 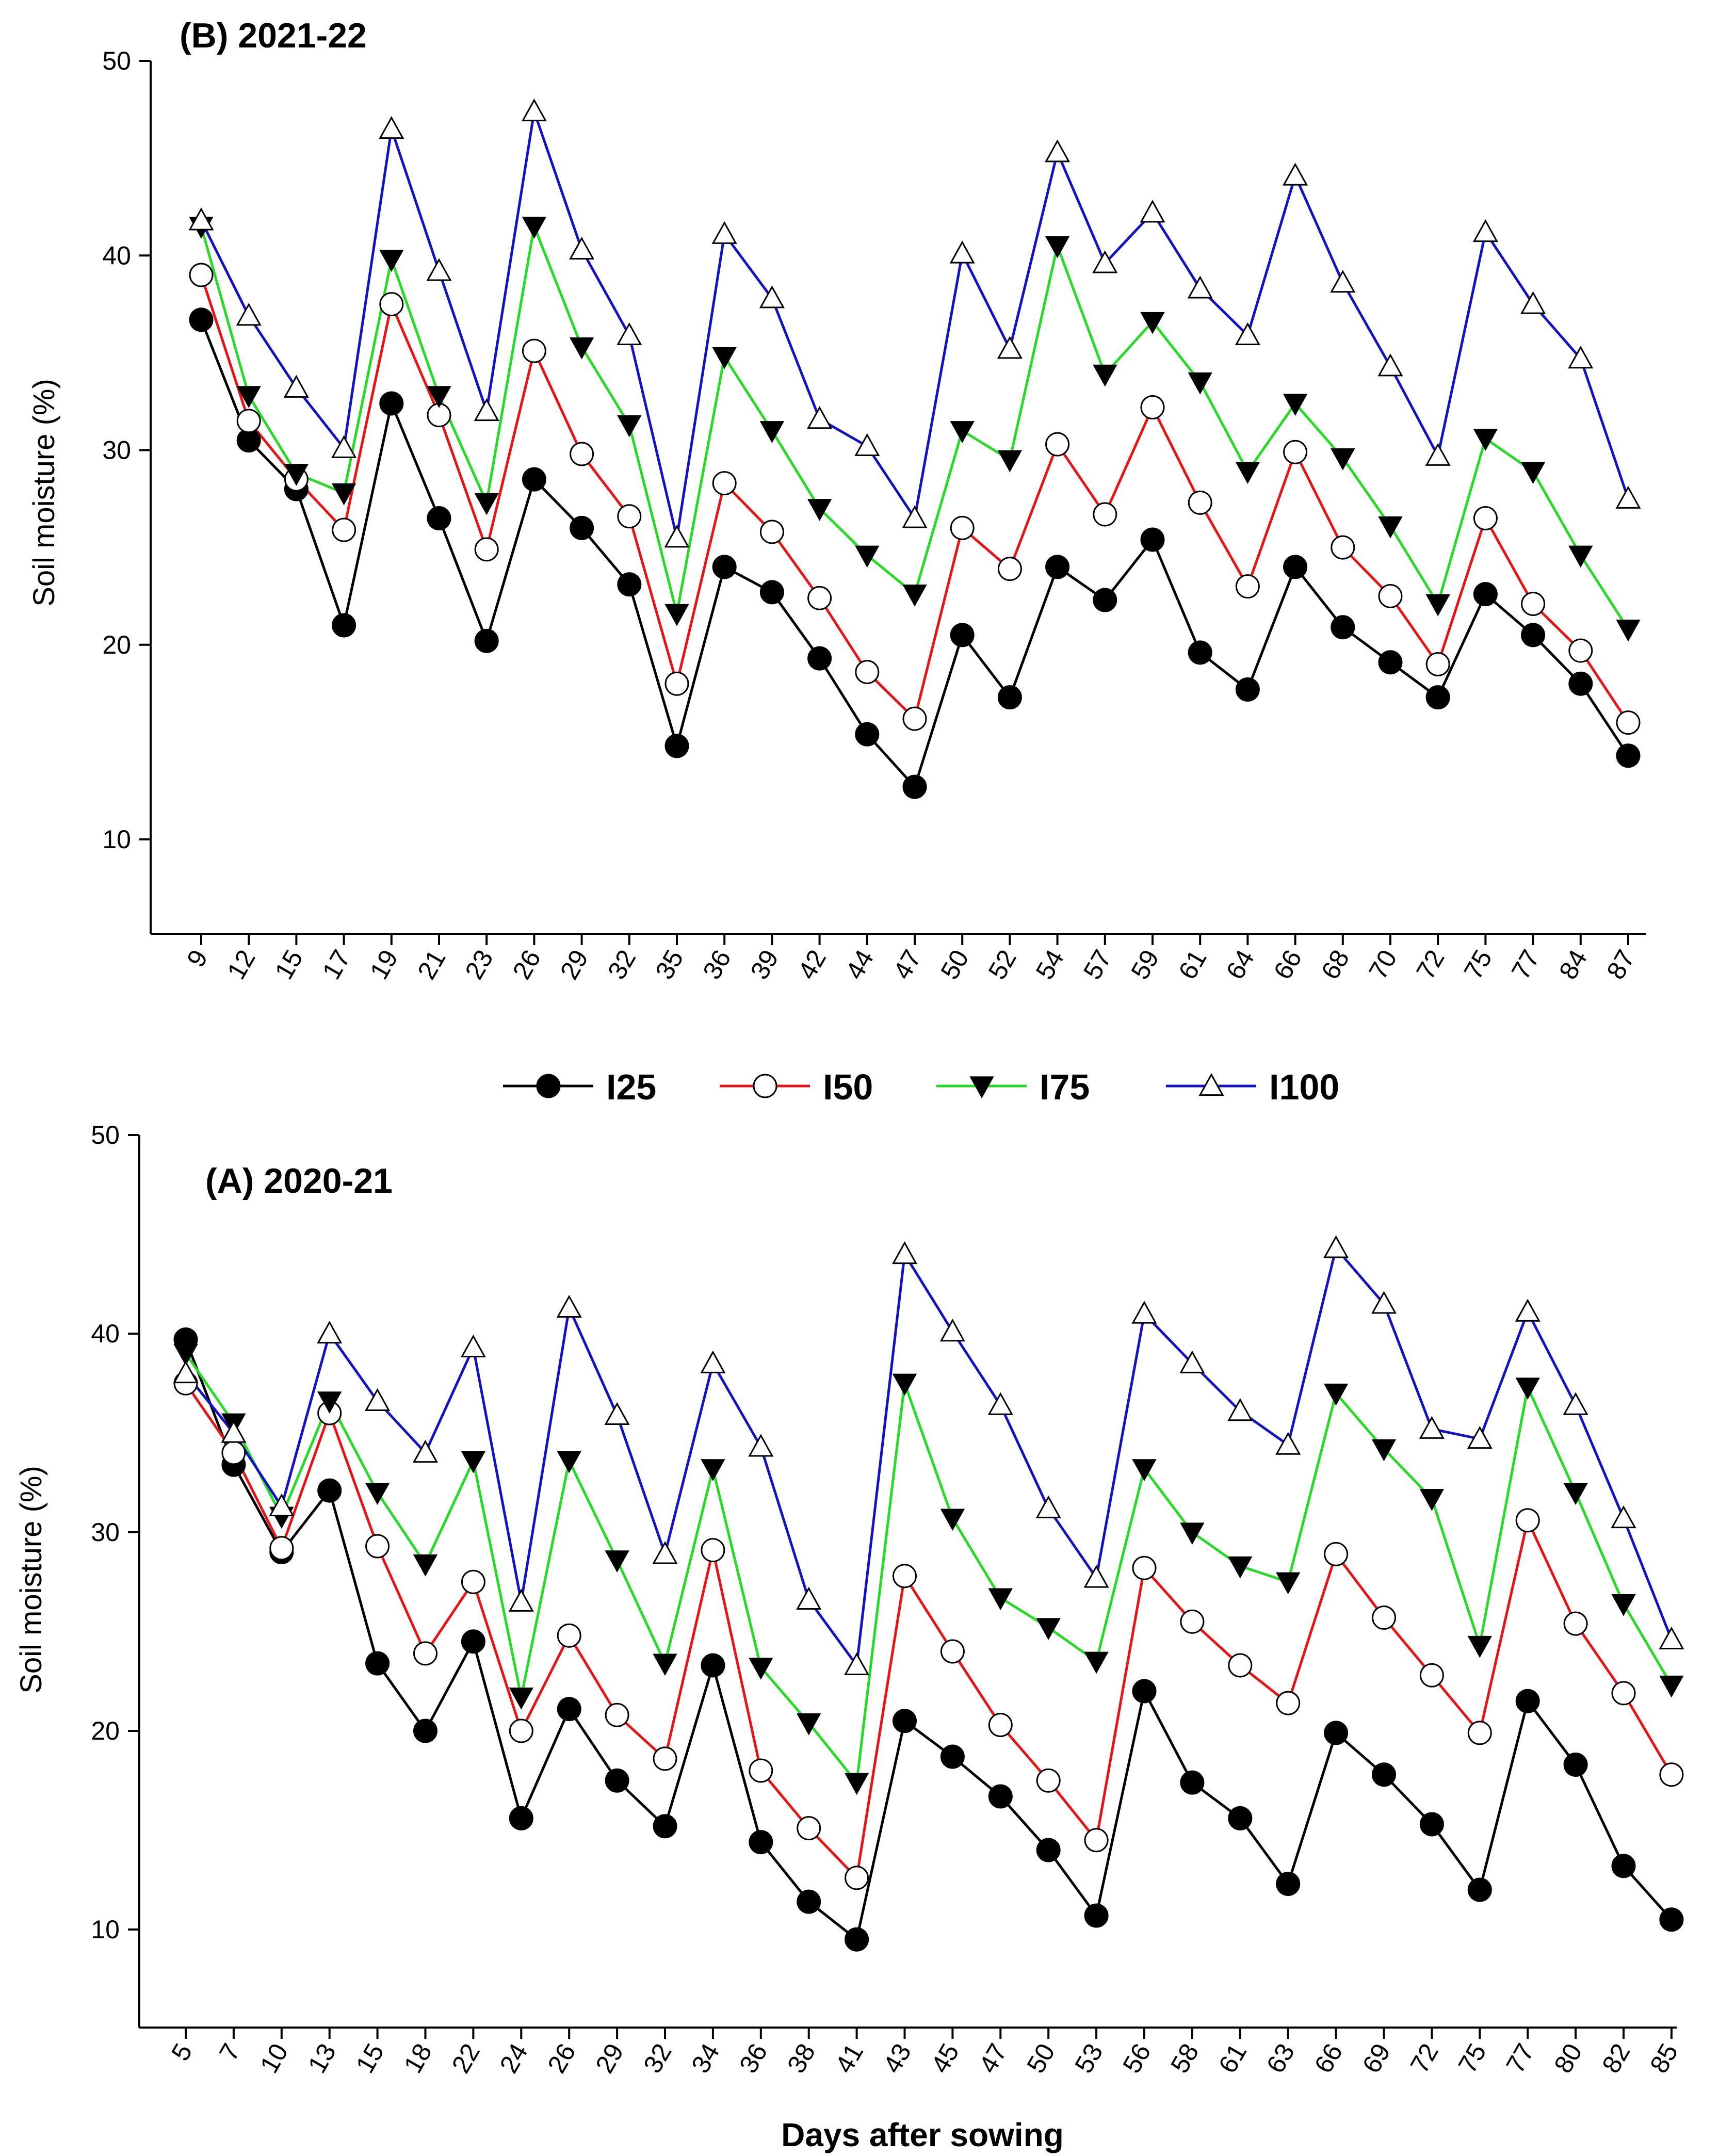 What do you see at coordinates (182, 2052) in the screenshot?
I see `x-tick-label-a: 5` at bounding box center [182, 2052].